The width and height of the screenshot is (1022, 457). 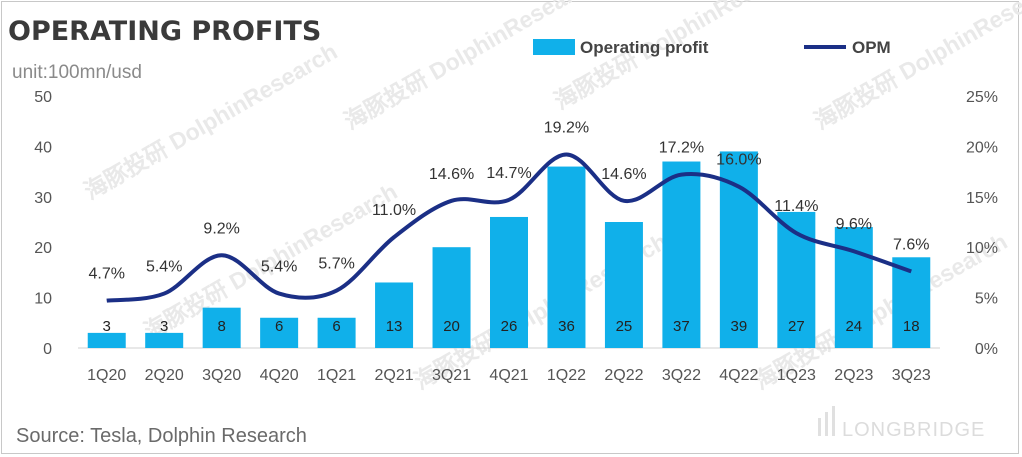 I want to click on bar-value-label: 24, so click(x=853, y=326).